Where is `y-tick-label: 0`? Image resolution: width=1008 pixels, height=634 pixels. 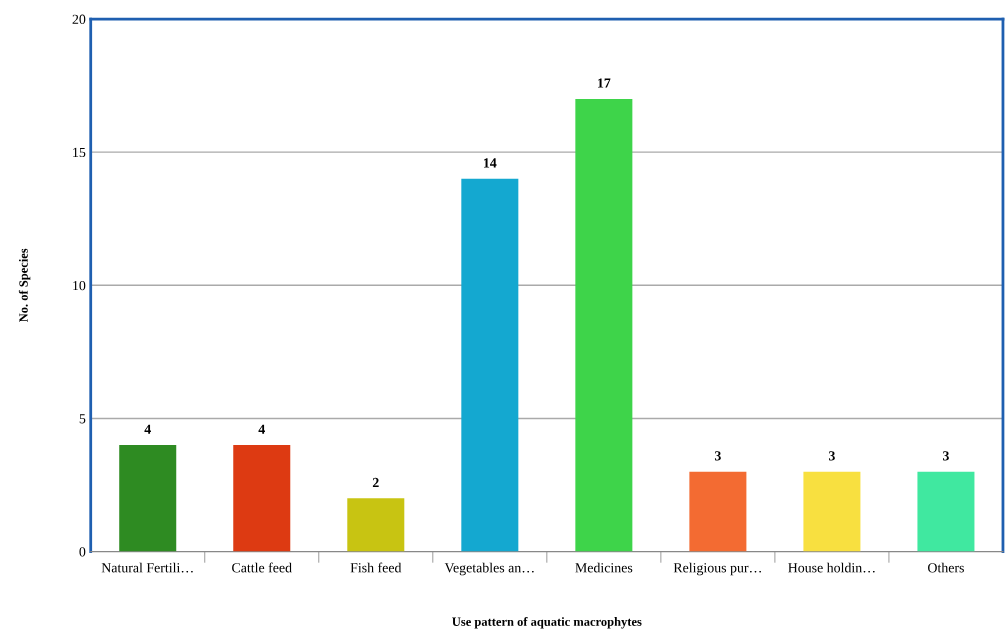
y-tick-label: 0 is located at coordinates (82, 552).